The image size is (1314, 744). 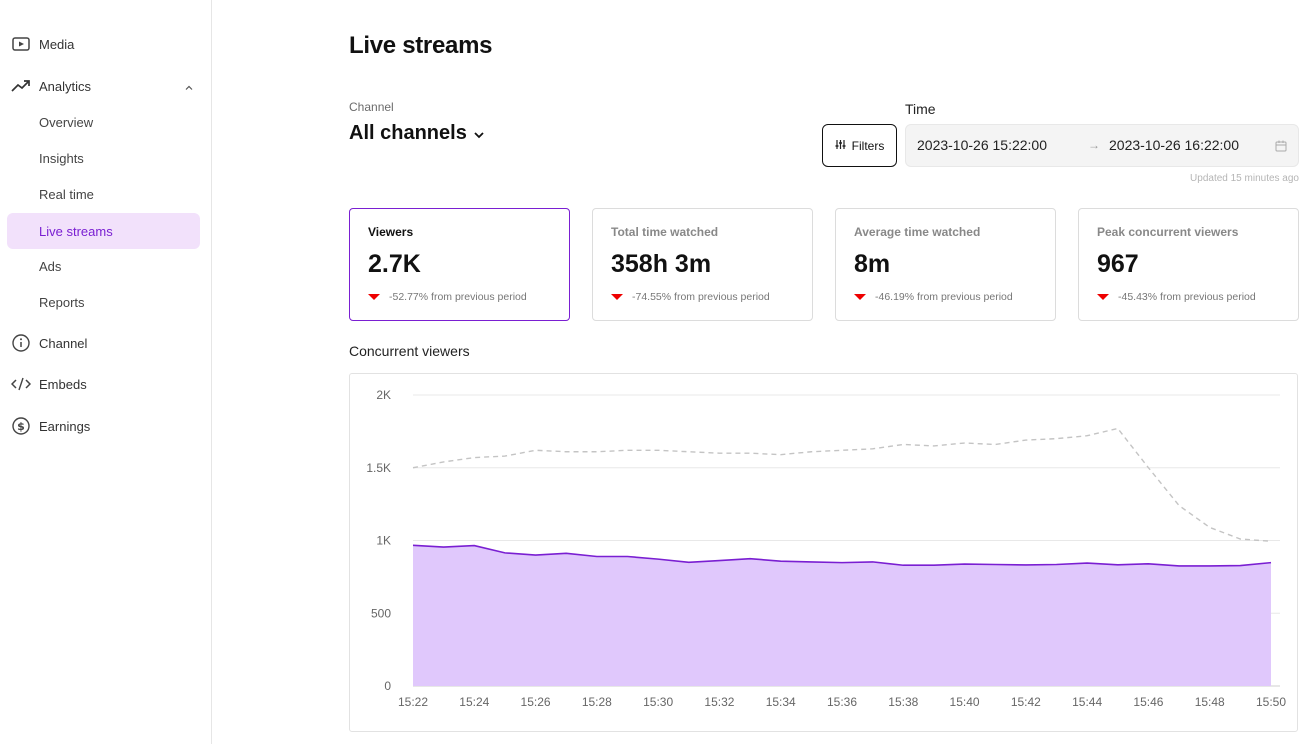 I want to click on y-tick-label: 0, so click(x=387, y=686).